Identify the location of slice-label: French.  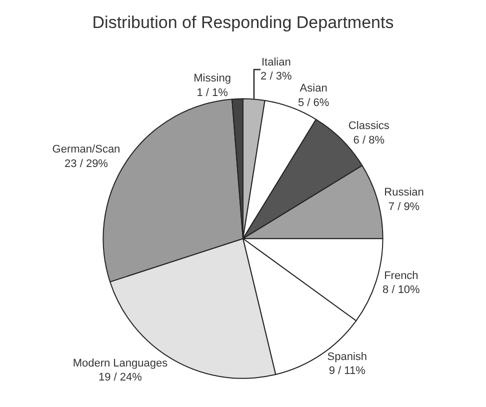
(401, 276).